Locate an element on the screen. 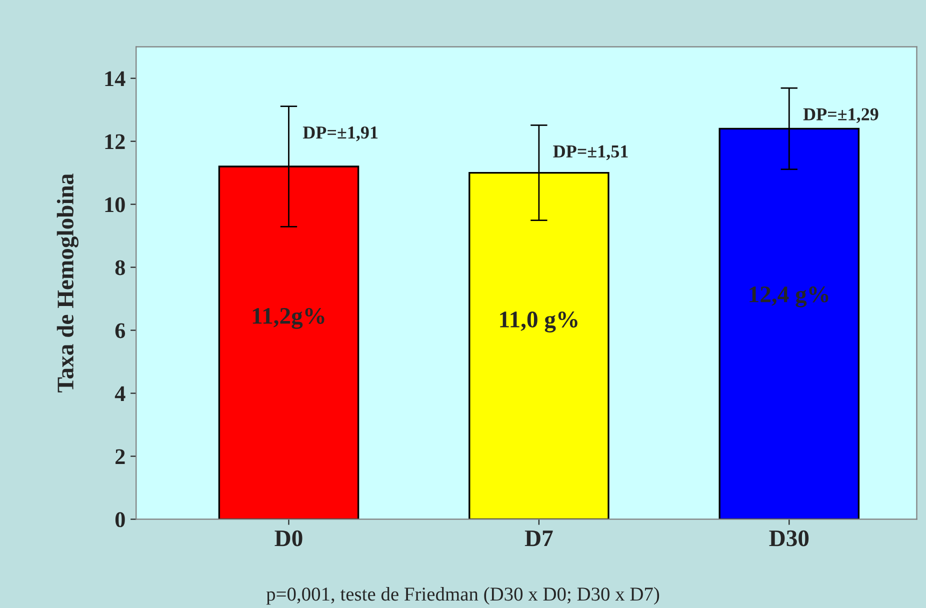 The width and height of the screenshot is (926, 608). text: p=0,001, teste de Friedman (D30 x D0; D30 x D7) is located at coordinates (463, 596).